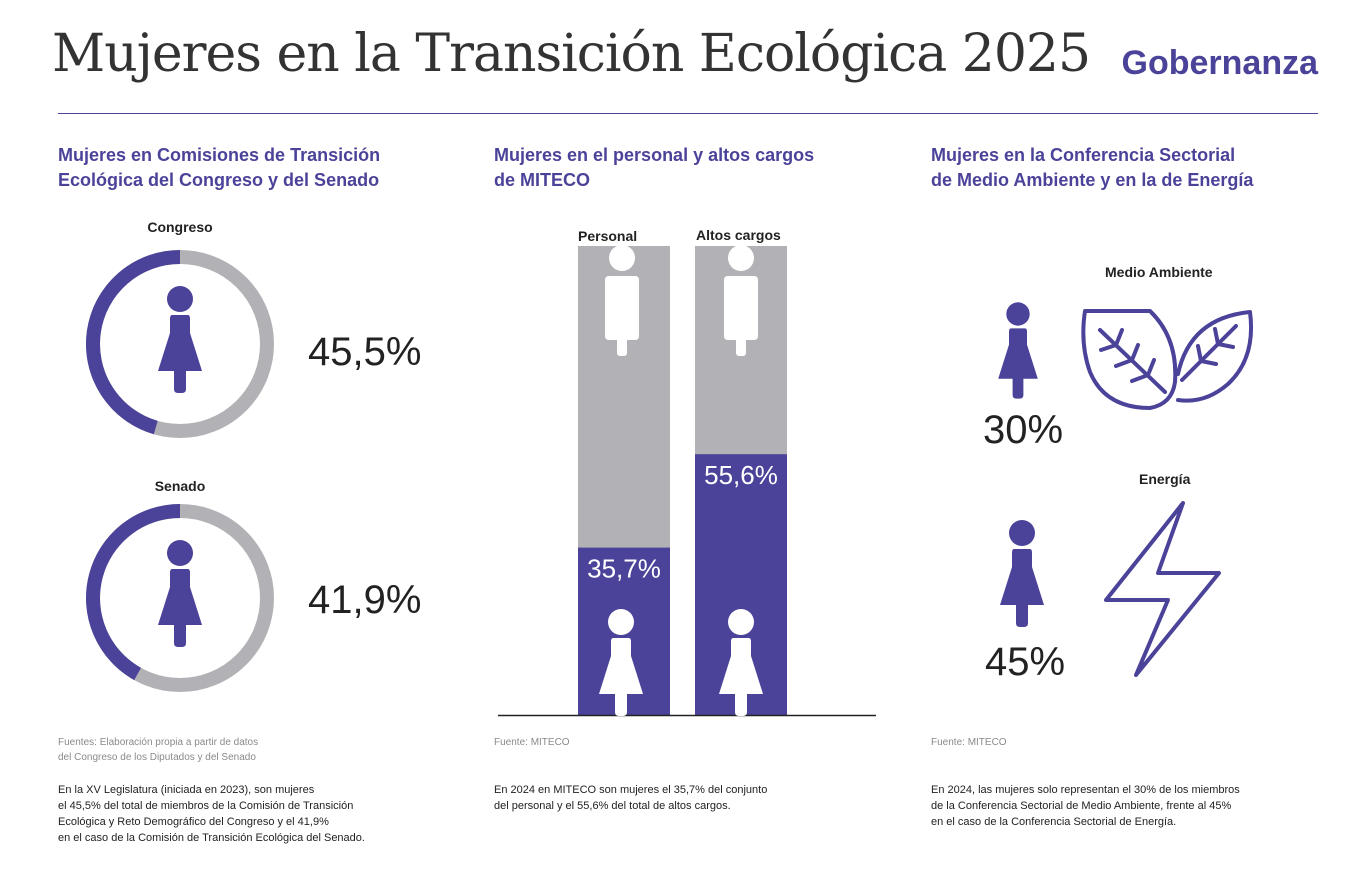  What do you see at coordinates (624, 569) in the screenshot?
I see `bar-value-personal: 35,7%` at bounding box center [624, 569].